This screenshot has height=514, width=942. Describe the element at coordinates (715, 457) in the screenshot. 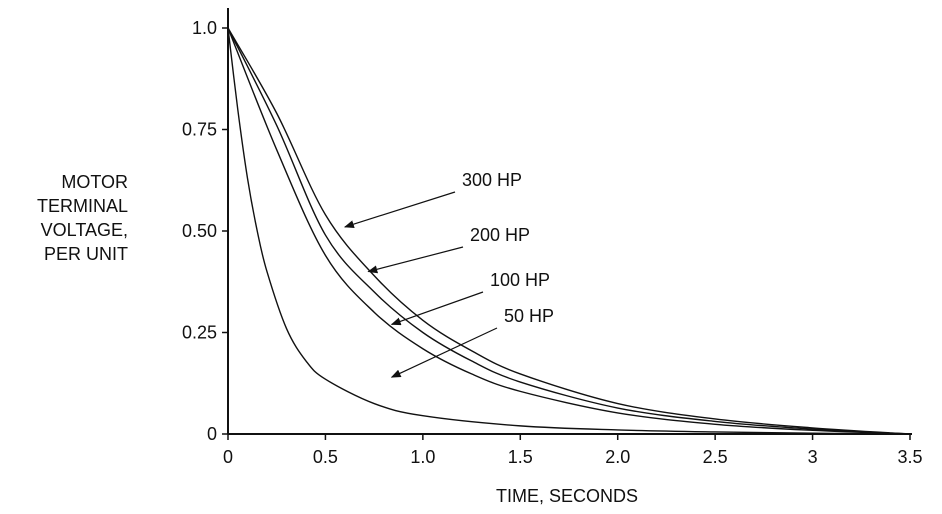

I see `x-tick-label: 2.5` at that location.